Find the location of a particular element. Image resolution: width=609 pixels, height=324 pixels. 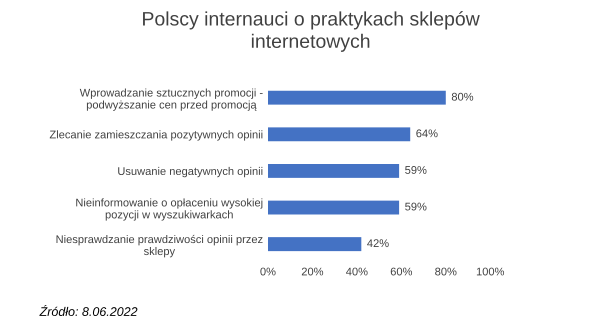

x-tick-label: 60% is located at coordinates (401, 272).